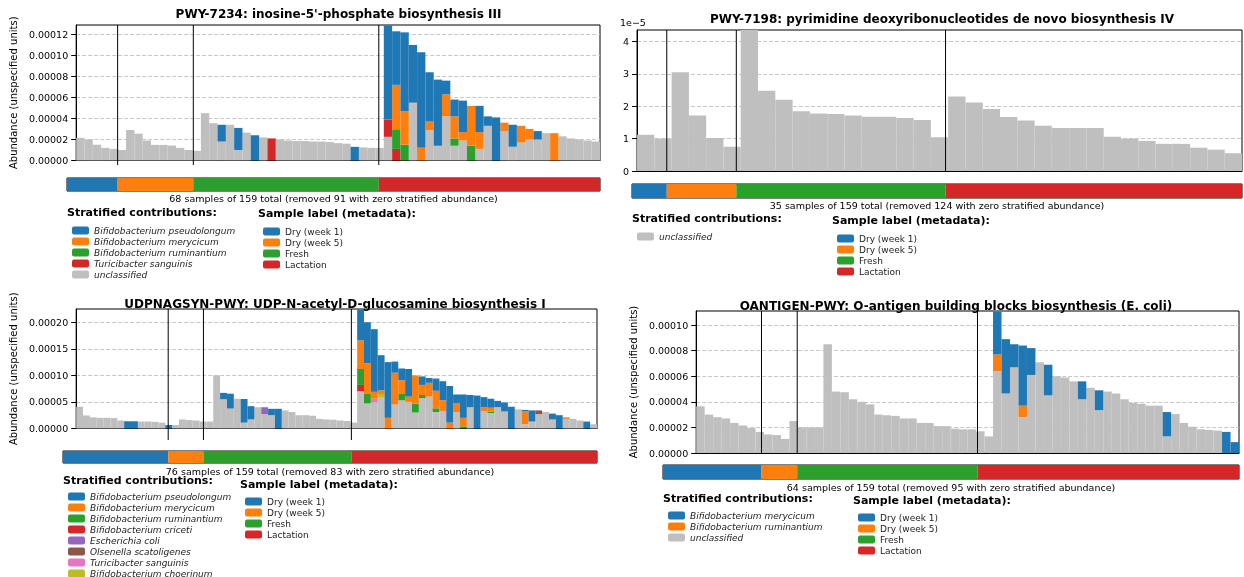 The image size is (1244, 577). Describe the element at coordinates (330, 471) in the screenshot. I see `x-axis-title: 76 samples of 159 total (removed 83 with zero stratified abundance)` at that location.